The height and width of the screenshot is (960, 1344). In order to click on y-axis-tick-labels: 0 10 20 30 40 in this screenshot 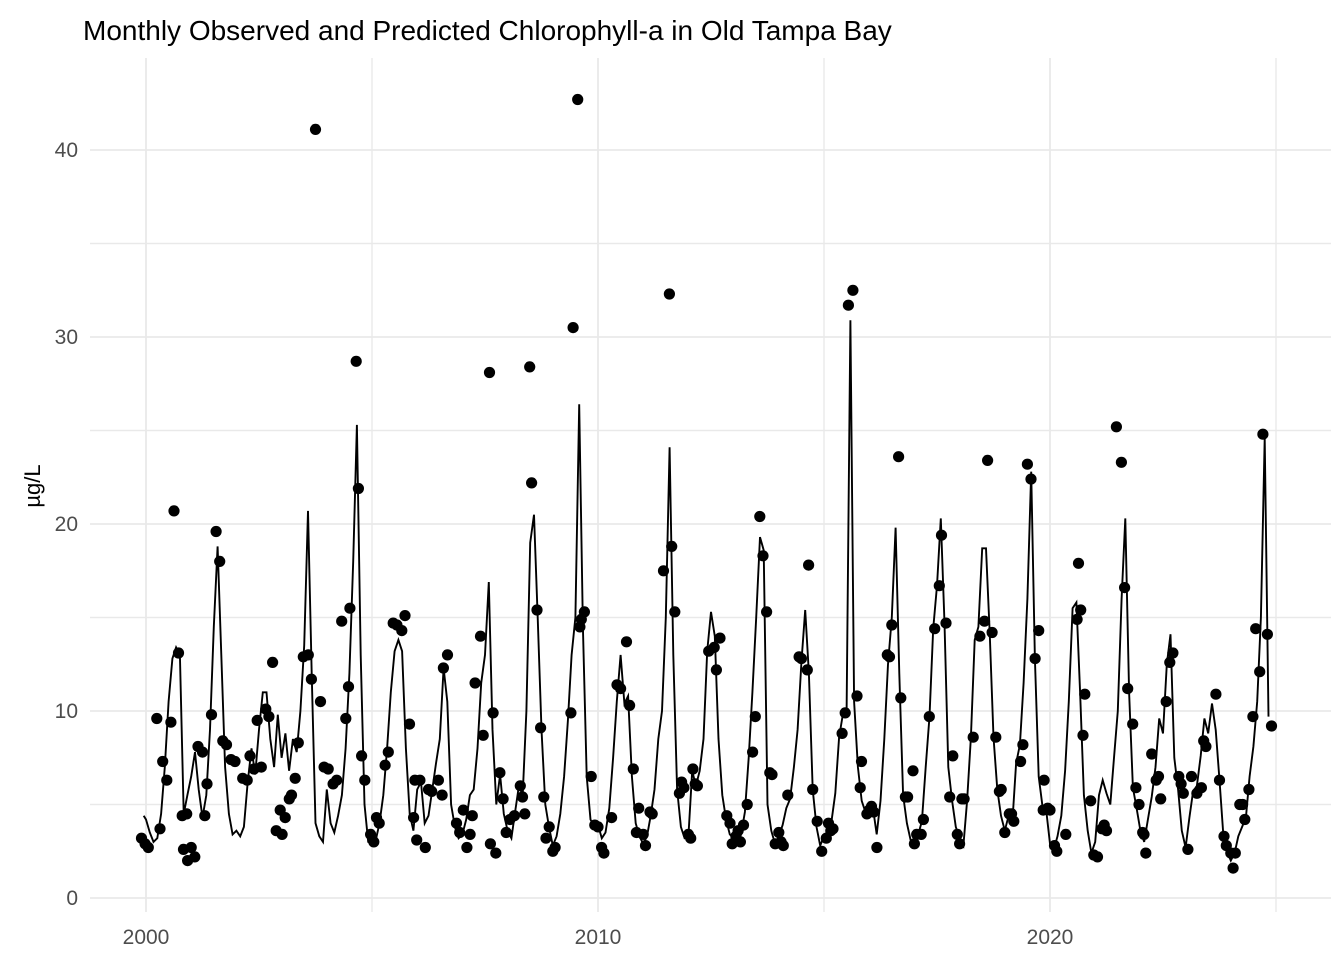, I will do `click(66, 524)`.